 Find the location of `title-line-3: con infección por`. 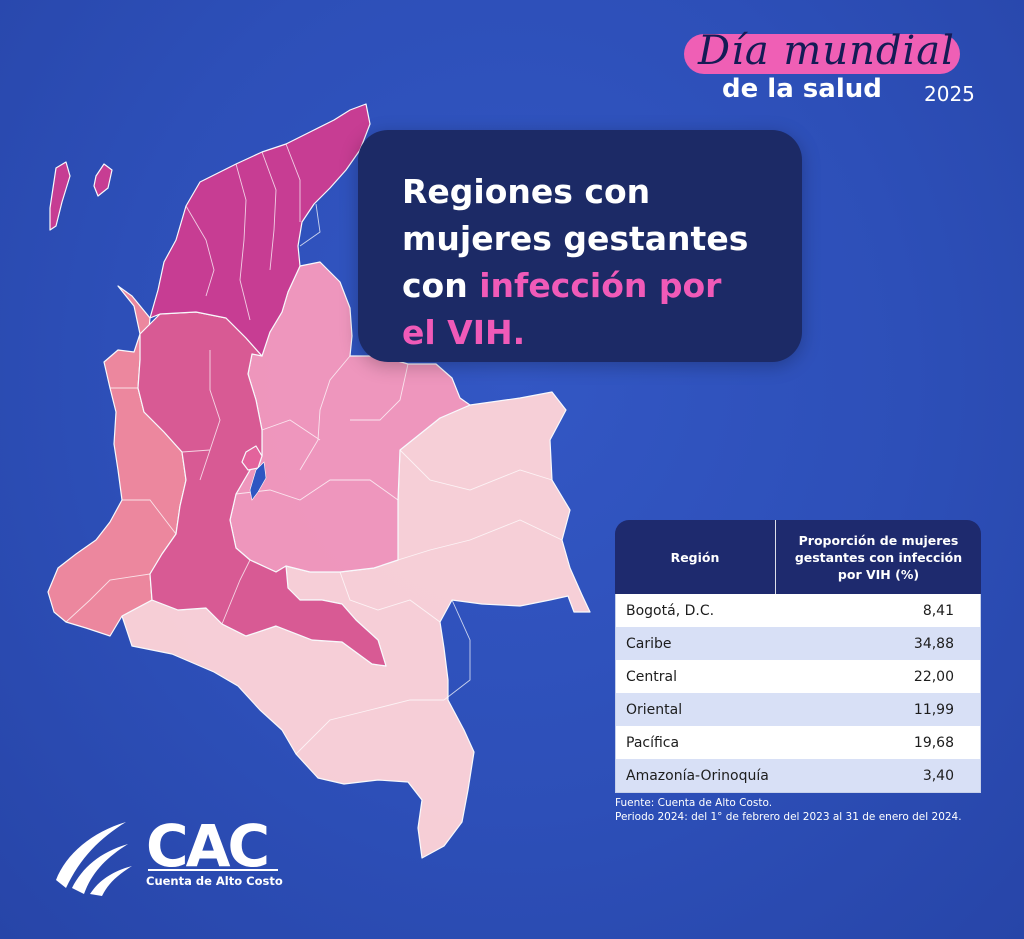

title-line-3: con infección por is located at coordinates (602, 285).